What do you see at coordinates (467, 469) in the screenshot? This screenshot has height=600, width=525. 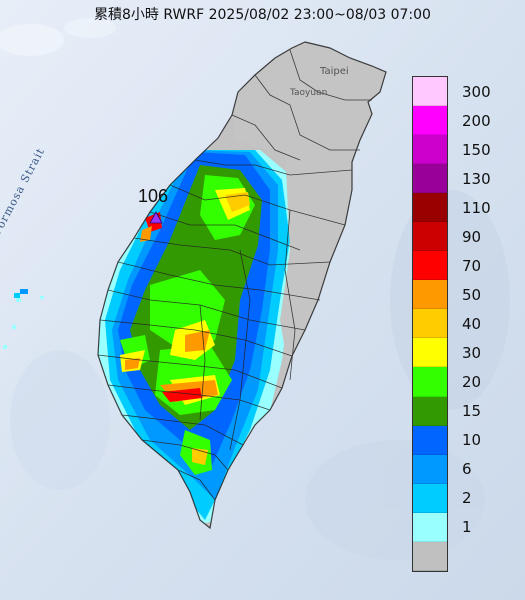 I see `legend-label: 6` at bounding box center [467, 469].